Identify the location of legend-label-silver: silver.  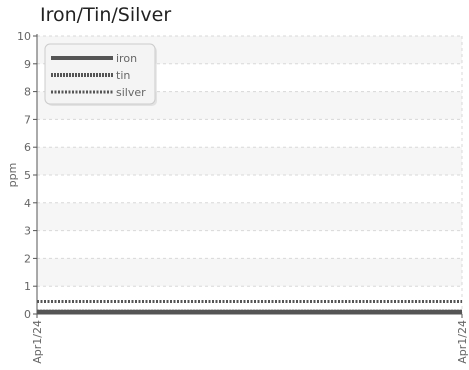
(131, 92).